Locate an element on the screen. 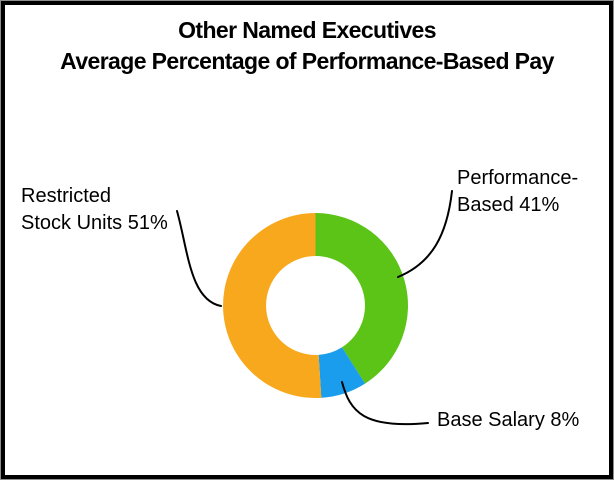 Image resolution: width=614 pixels, height=480 pixels. donut-slices is located at coordinates (315, 305).